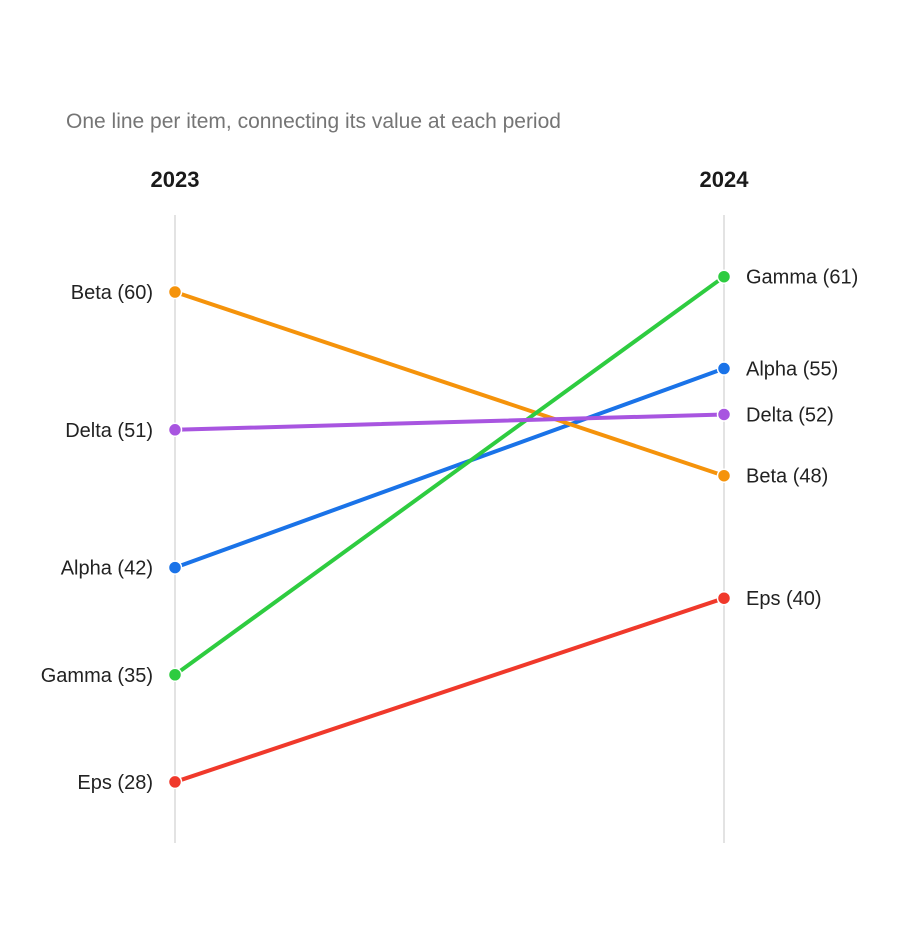 The height and width of the screenshot is (952, 900). I want to click on series-line-beta, so click(449, 384).